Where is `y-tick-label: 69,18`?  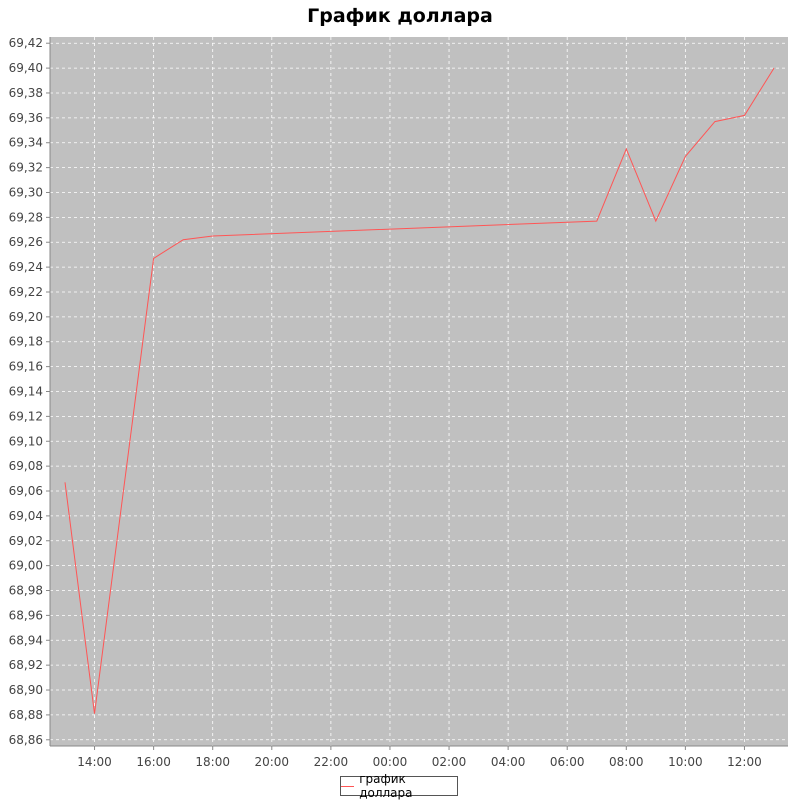 y-tick-label: 69,18 is located at coordinates (26, 342).